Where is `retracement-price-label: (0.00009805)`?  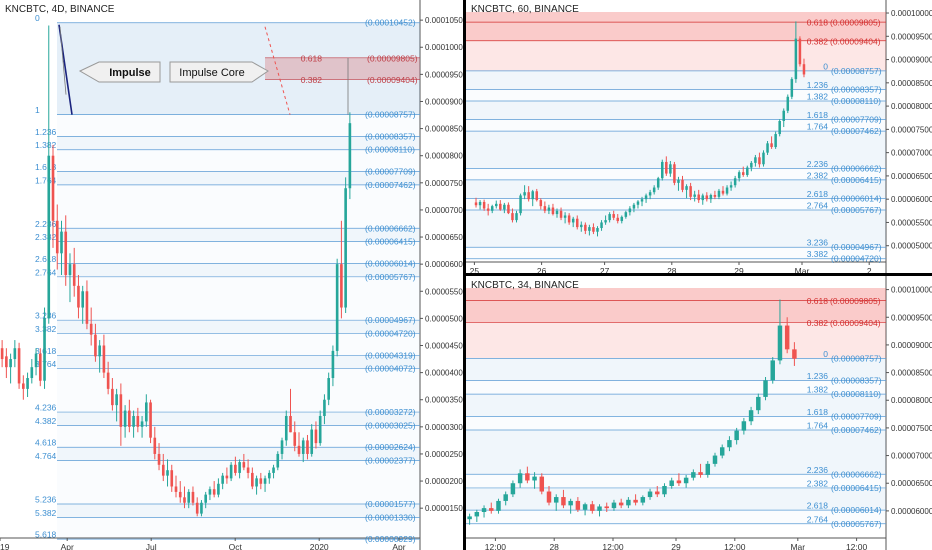
retracement-price-label: (0.00009805) is located at coordinates (855, 301).